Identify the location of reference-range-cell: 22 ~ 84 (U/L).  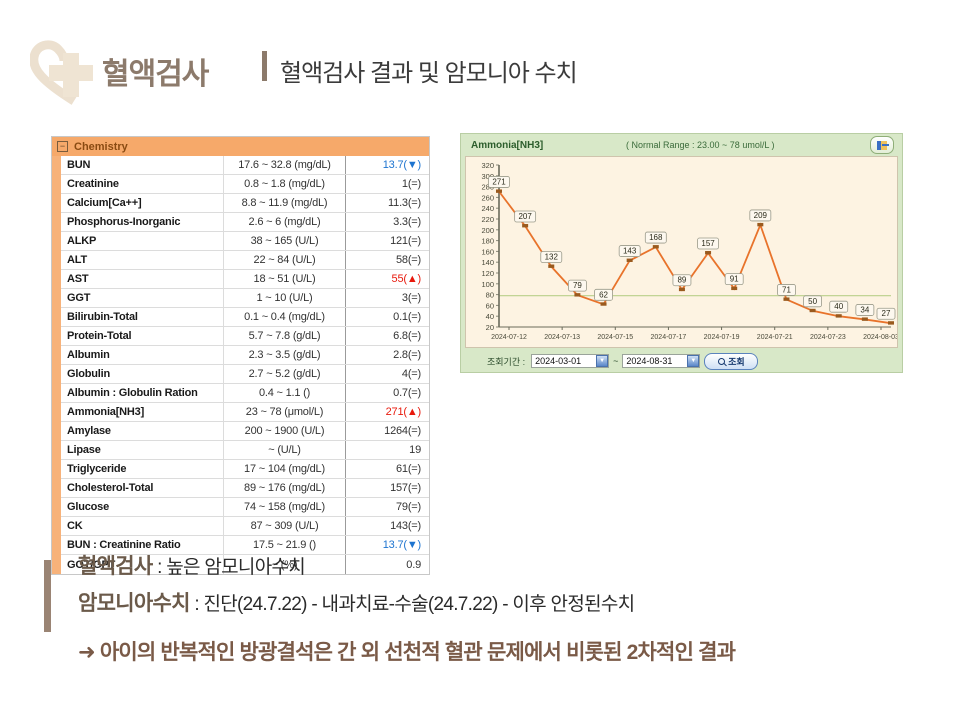
(285, 260).